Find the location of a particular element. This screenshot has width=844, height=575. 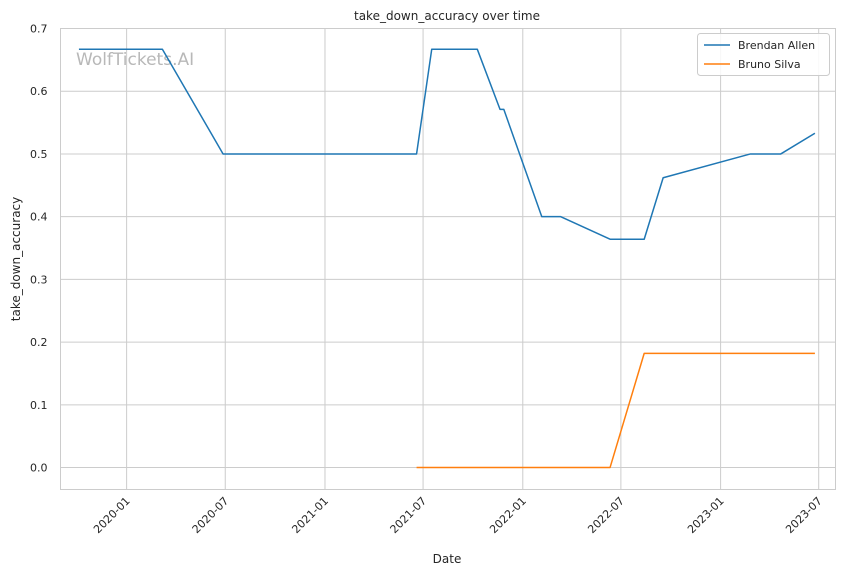

y-tick-label-0.7: 0.7 is located at coordinates (39, 29).